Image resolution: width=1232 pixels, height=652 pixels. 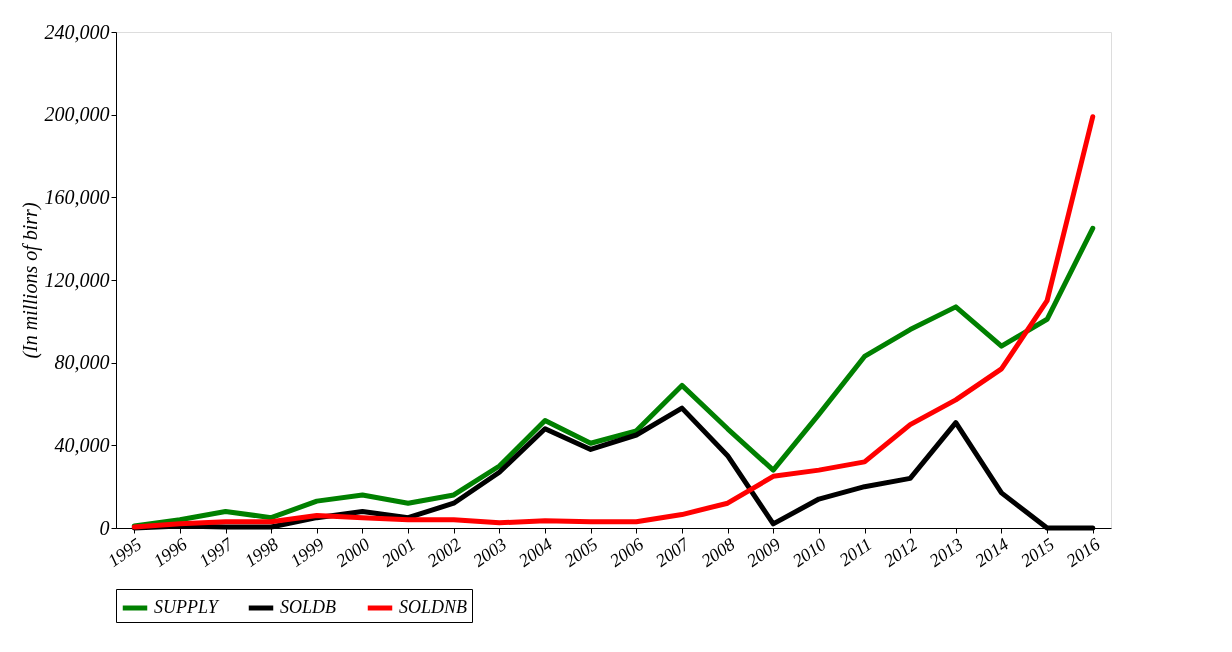 I want to click on x-tick-label: 2011, so click(x=855, y=552).